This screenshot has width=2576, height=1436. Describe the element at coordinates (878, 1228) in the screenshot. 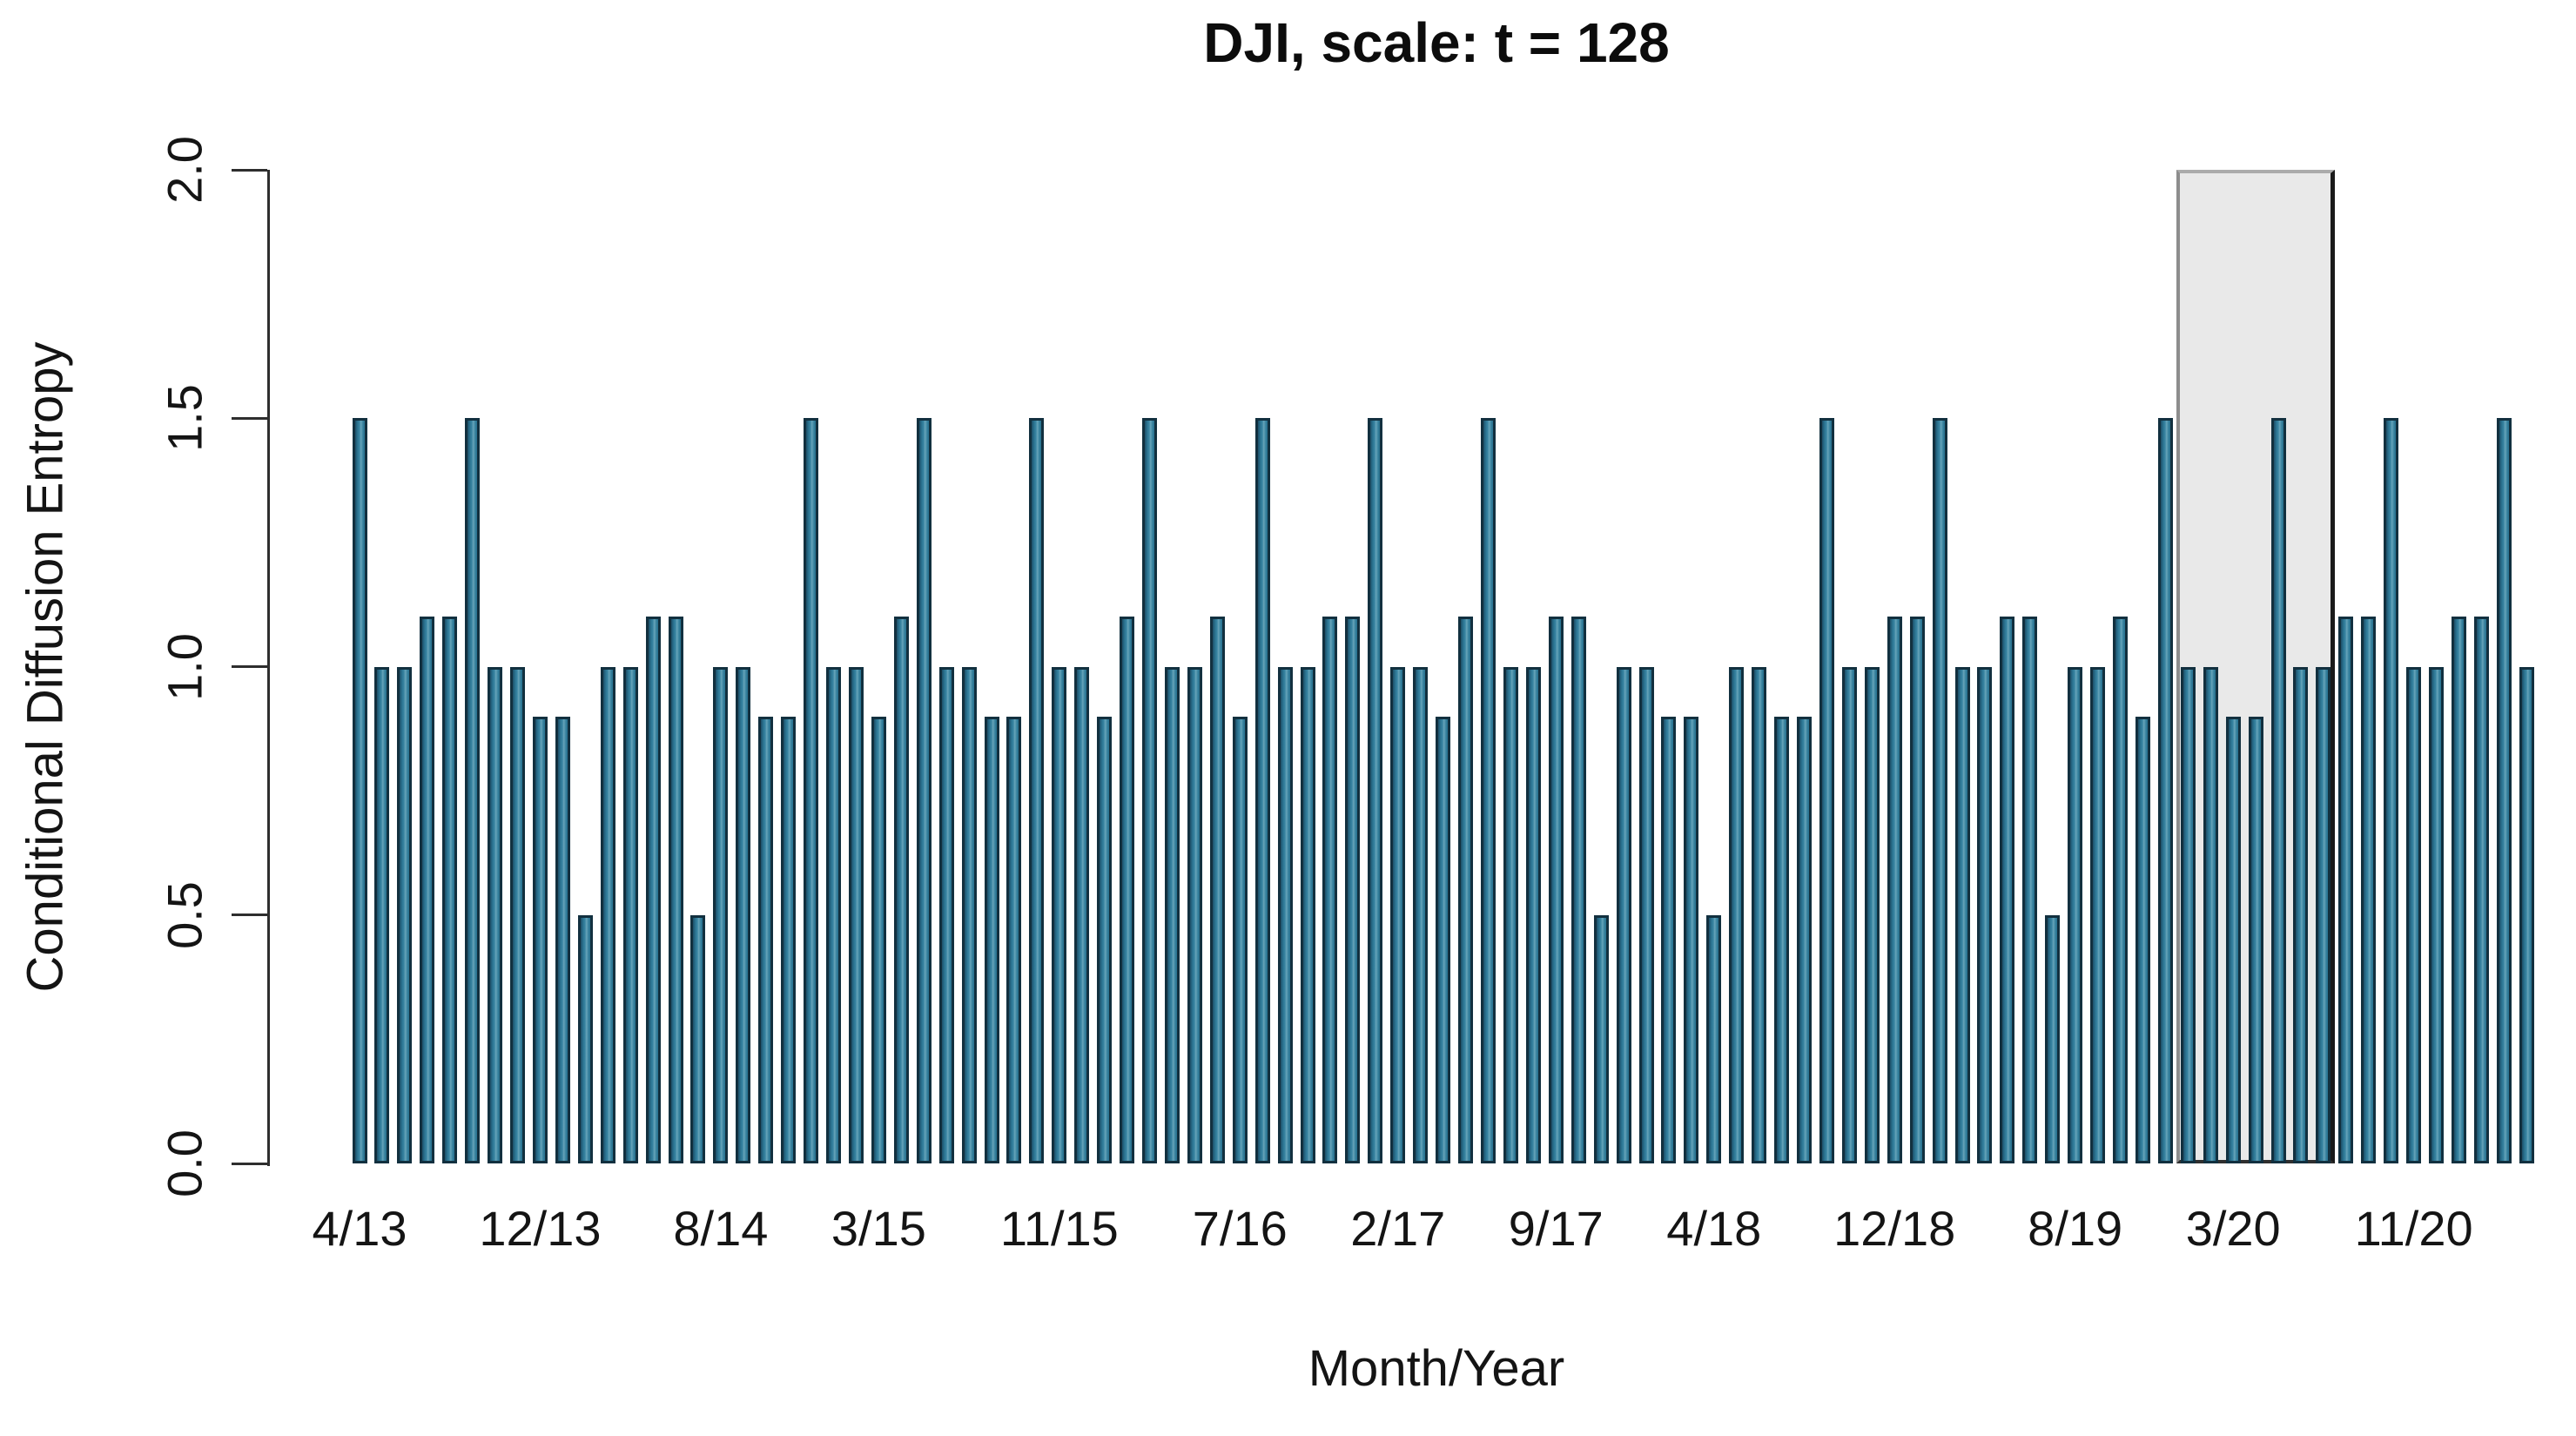

I see `x-tick-label: 3/15` at that location.